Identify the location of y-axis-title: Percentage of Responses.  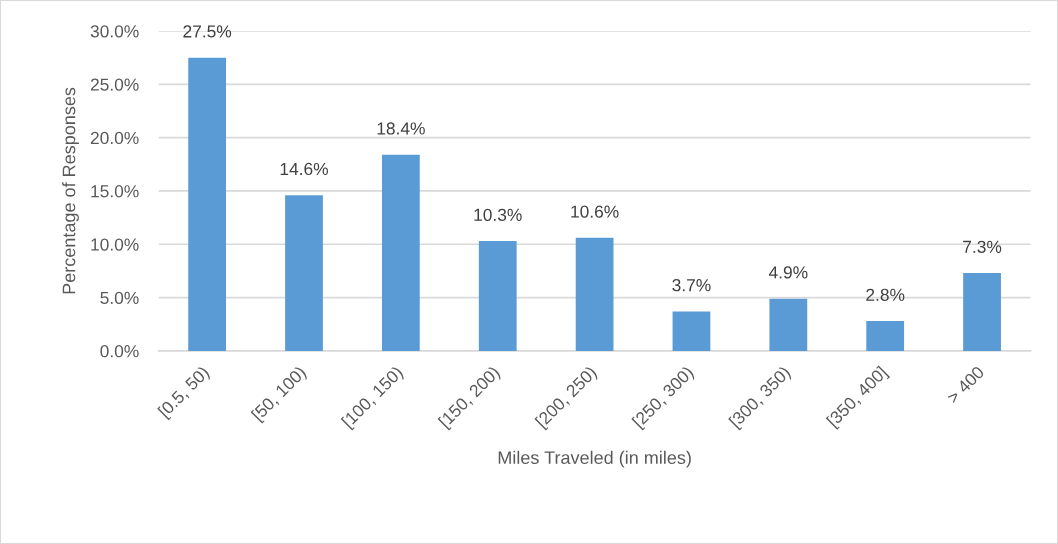
(70, 190).